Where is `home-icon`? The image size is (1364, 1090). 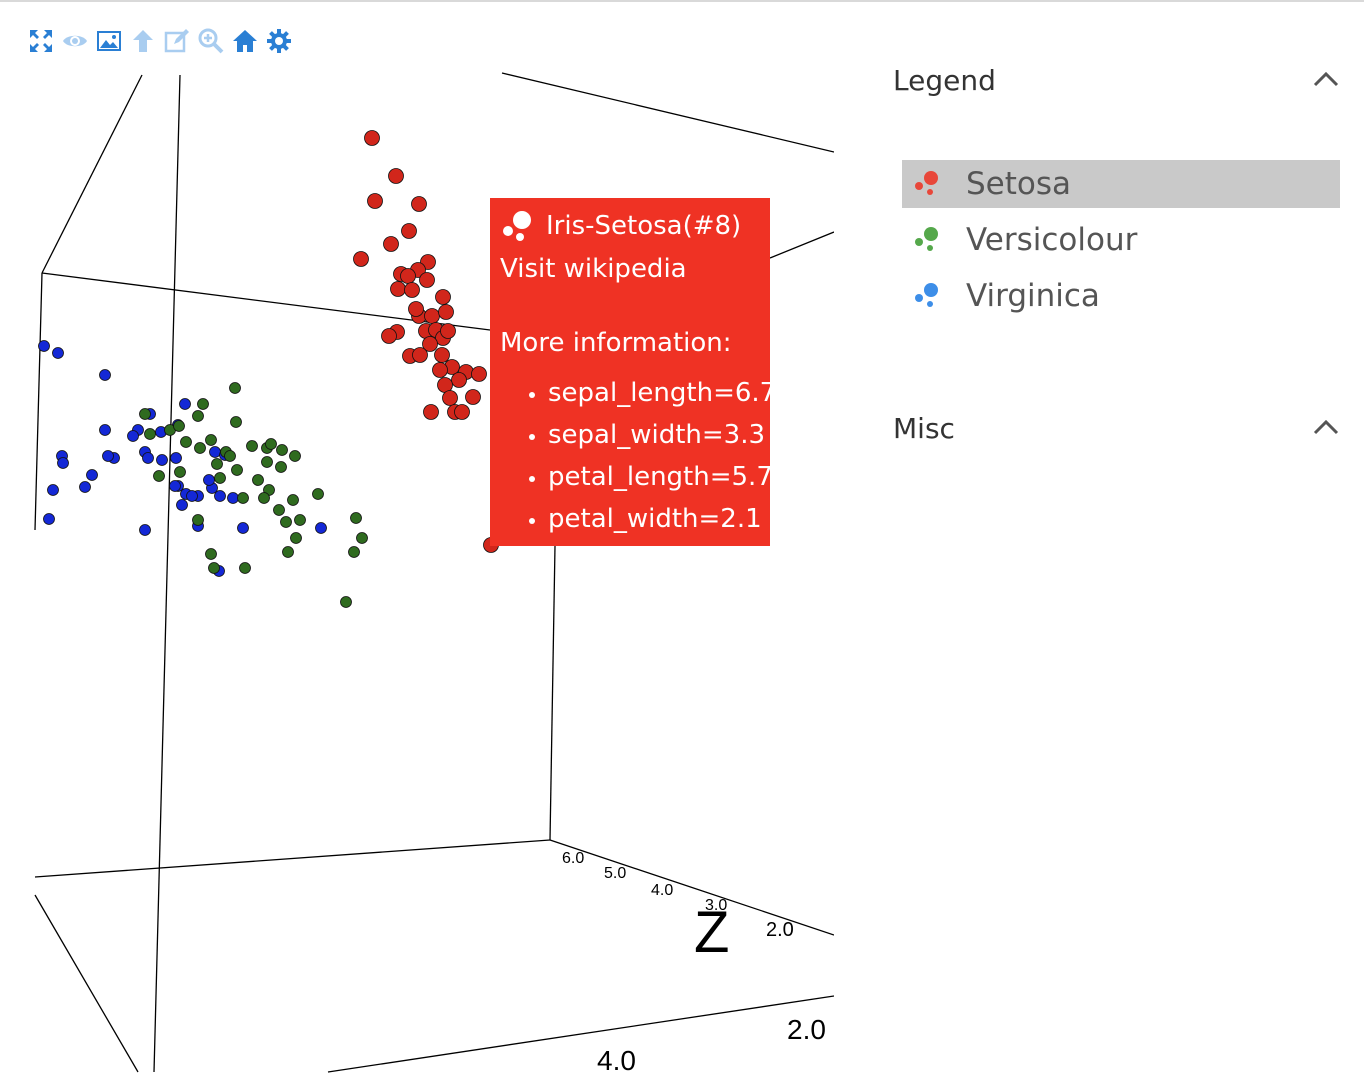 home-icon is located at coordinates (245, 41).